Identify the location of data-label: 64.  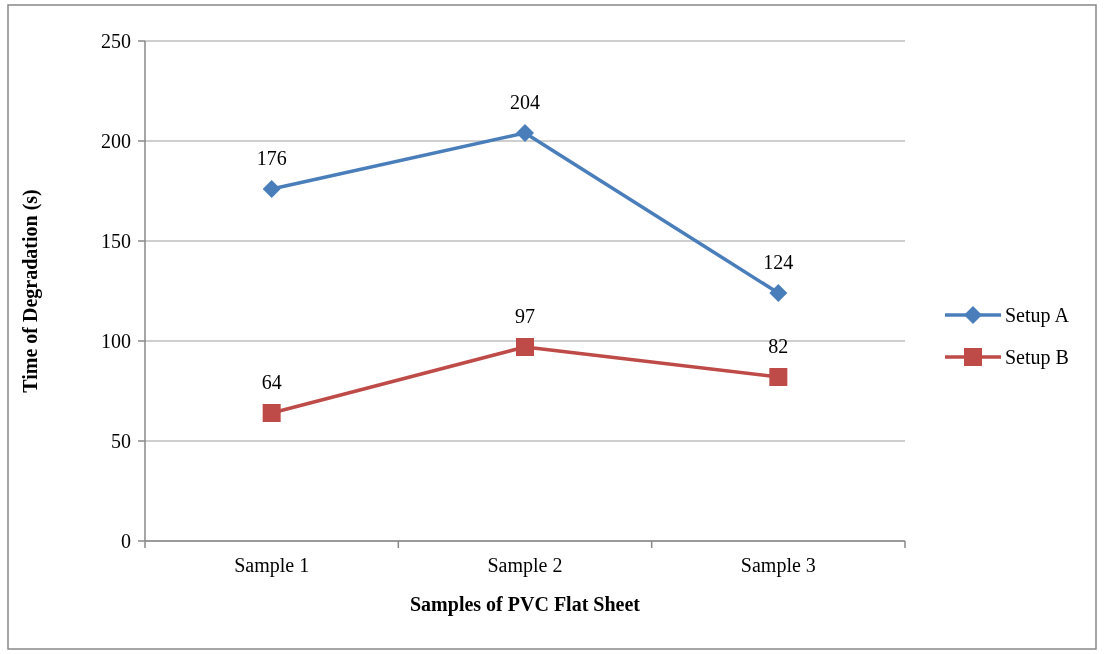
(271, 382).